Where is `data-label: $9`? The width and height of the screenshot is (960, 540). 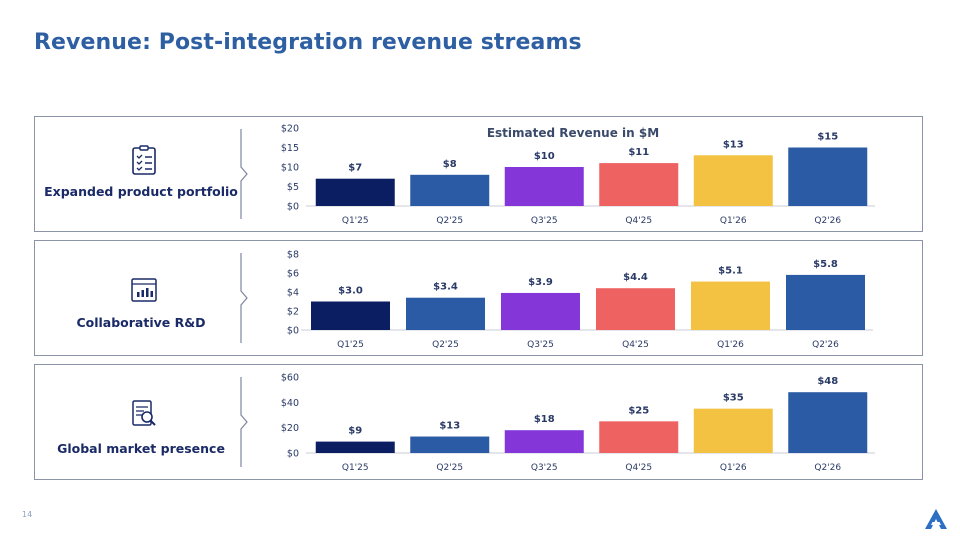 data-label: $9 is located at coordinates (355, 431).